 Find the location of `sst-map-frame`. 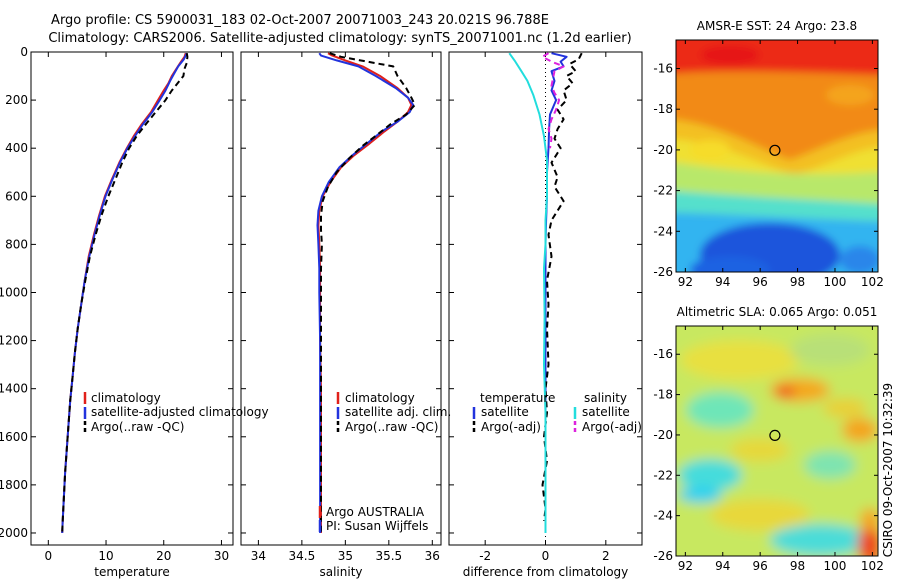

sst-map-frame is located at coordinates (777, 156).